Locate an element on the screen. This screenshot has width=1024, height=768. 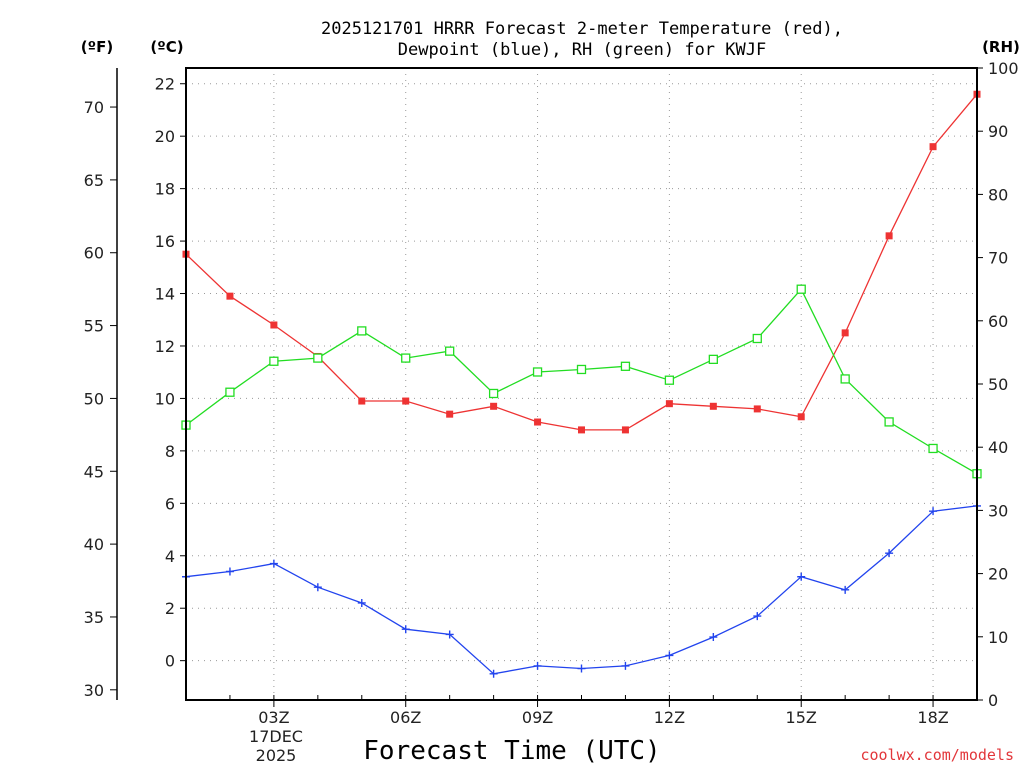
x-axis-ticks: 03Z 06Z 09Z 12Z 15Z 18Z is located at coordinates (589, 711).